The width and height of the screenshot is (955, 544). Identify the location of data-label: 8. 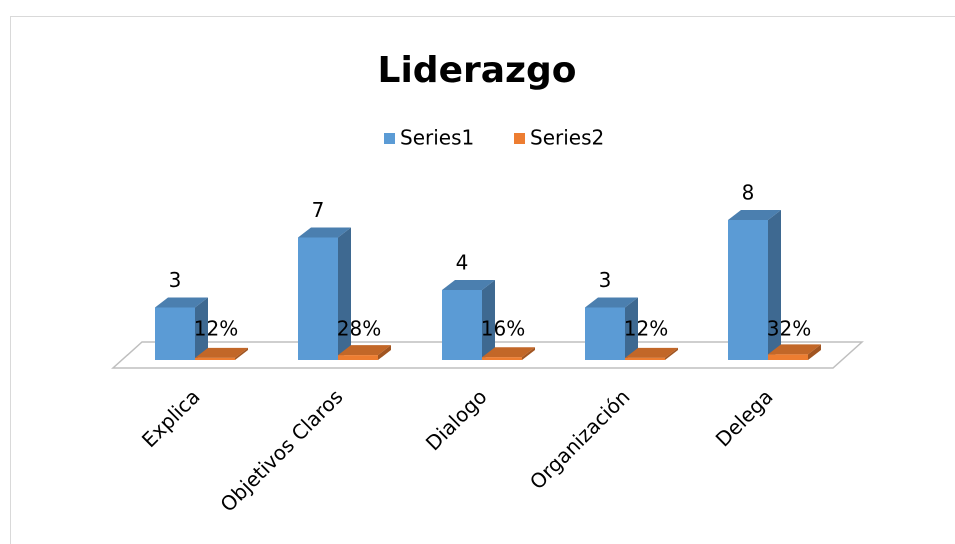
(748, 193).